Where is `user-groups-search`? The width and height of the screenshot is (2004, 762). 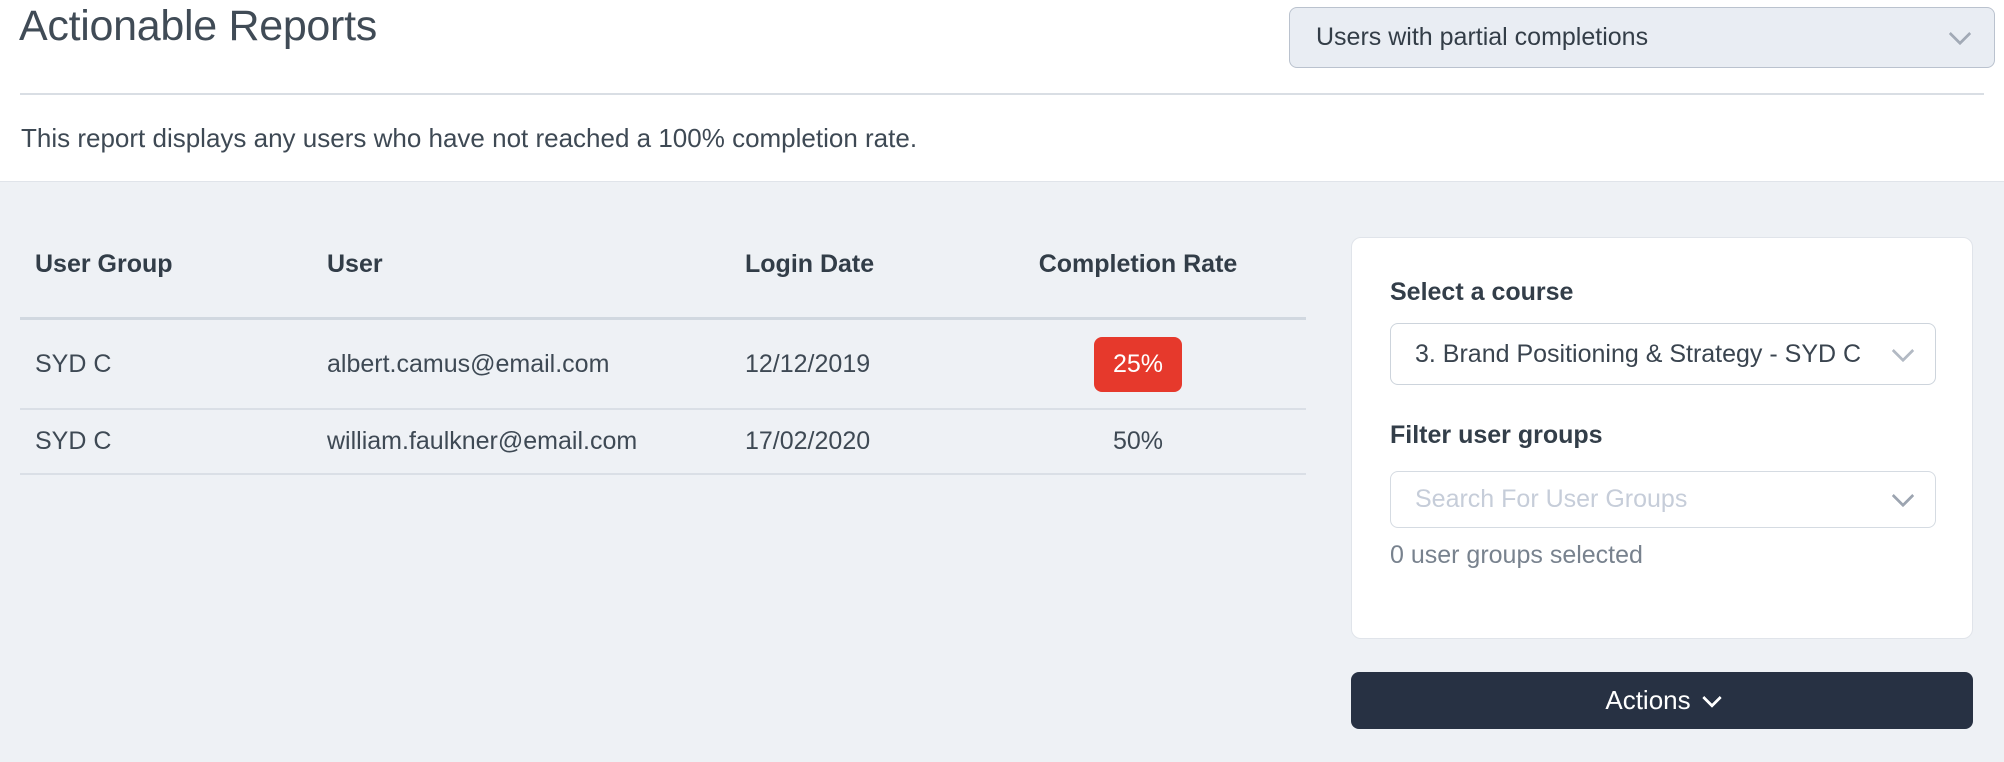
user-groups-search is located at coordinates (1663, 499).